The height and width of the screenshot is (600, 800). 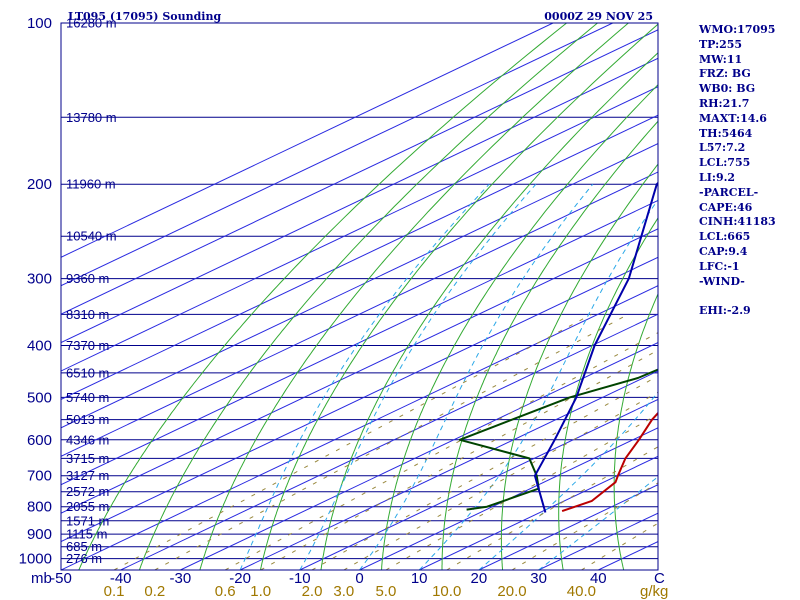 What do you see at coordinates (260, 591) in the screenshot?
I see `mixing-ratio-tick-label: 1.0` at bounding box center [260, 591].